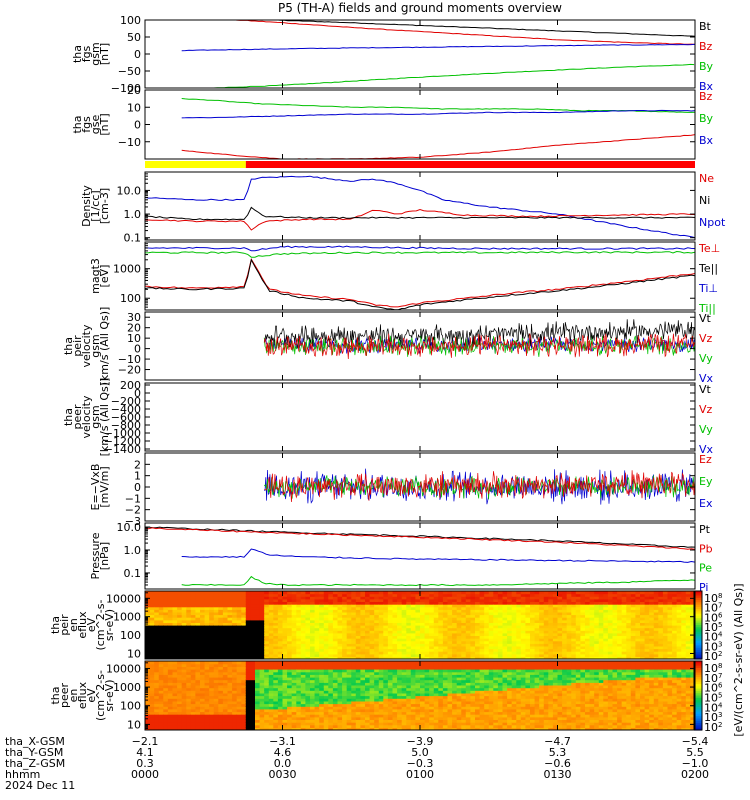  I want to click on panel-pressure: 10.0 1.0 0.1 Pressure[nPa] Pt Pb Pe Pi, so click(401, 557).